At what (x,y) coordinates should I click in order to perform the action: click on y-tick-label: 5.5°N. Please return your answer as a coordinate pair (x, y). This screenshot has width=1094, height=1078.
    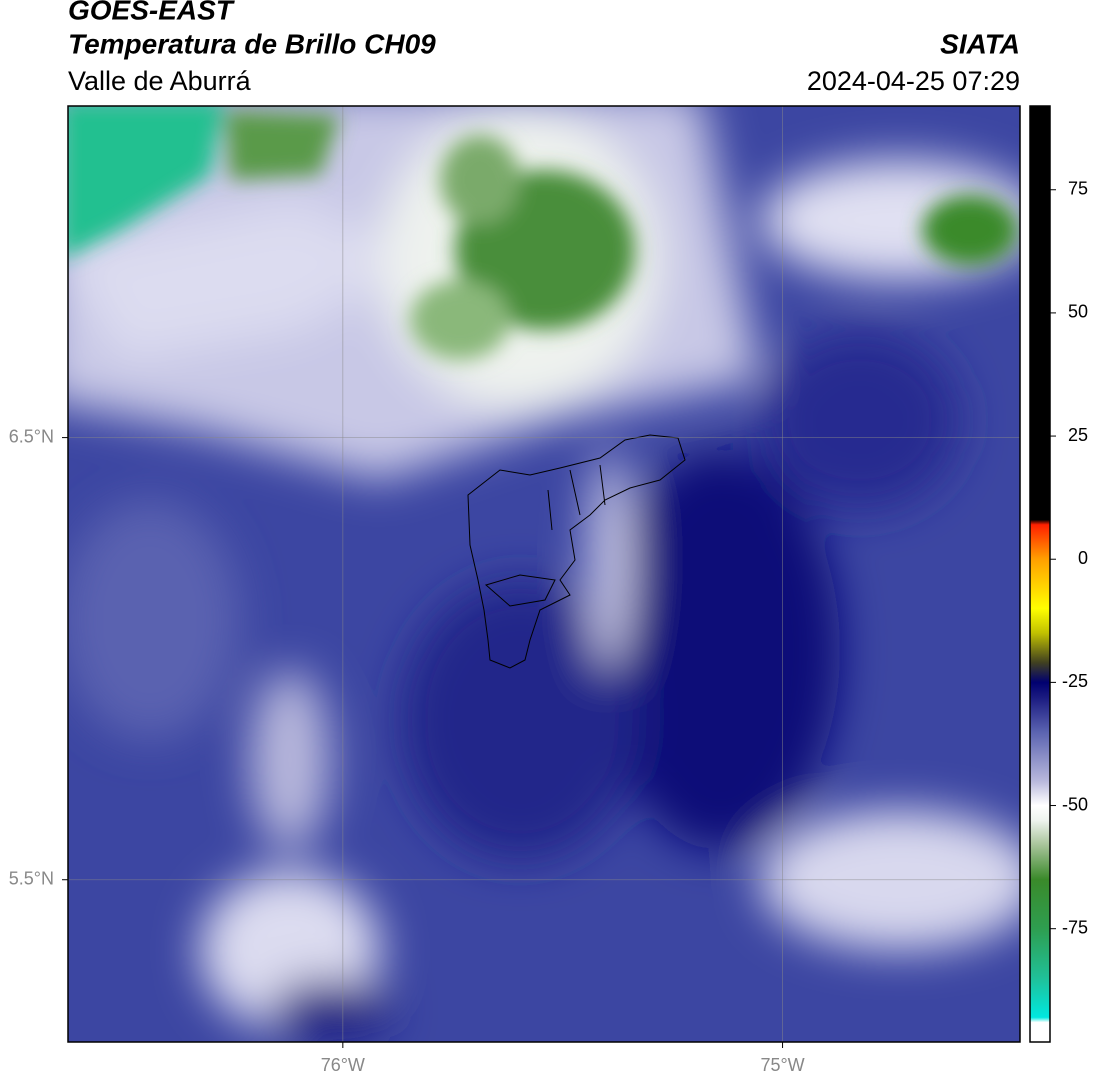
    Looking at the image, I should click on (31, 878).